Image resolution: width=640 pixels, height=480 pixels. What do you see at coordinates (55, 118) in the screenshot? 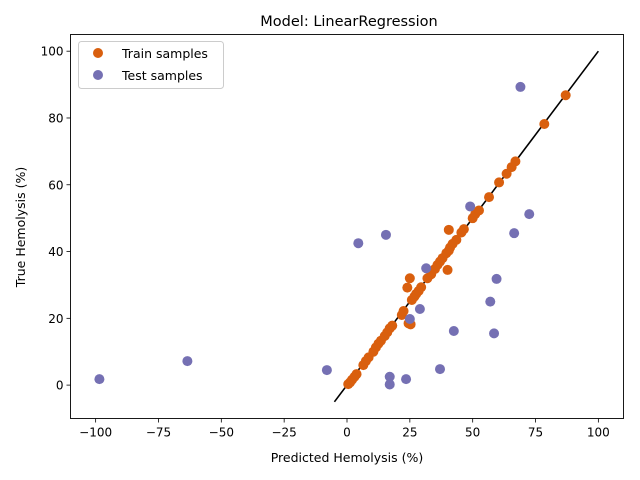
I see `y-tick-label: 80` at bounding box center [55, 118].